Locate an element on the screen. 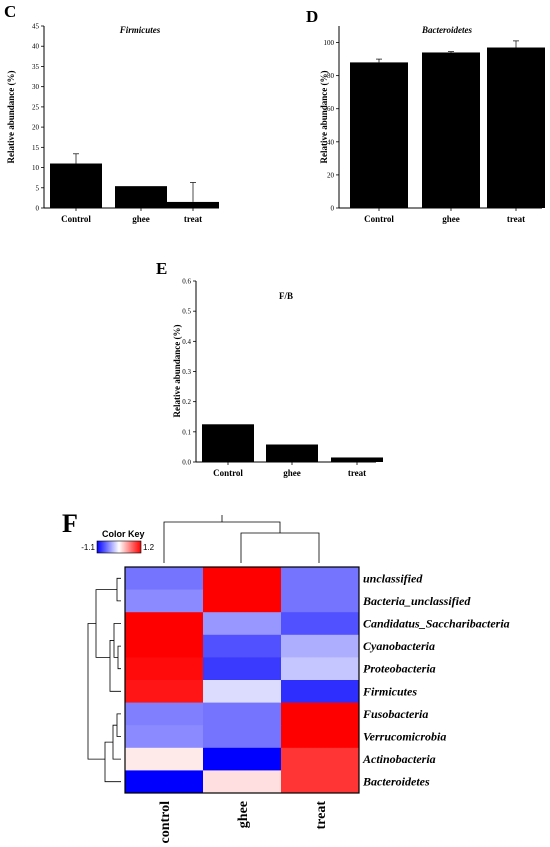 This screenshot has width=550, height=847. y-tick-label: 35 is located at coordinates (36, 67).